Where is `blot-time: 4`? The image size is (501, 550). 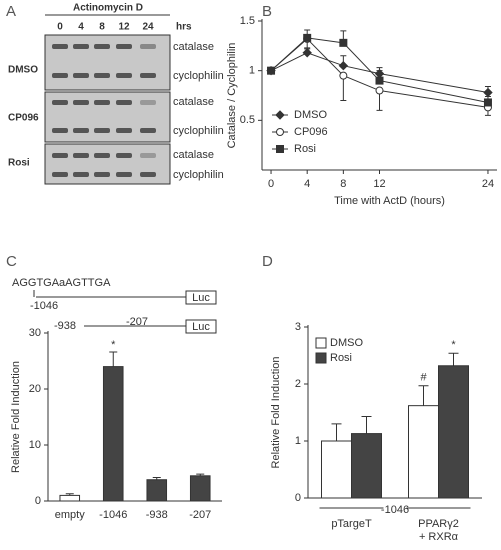
blot-time: 4 is located at coordinates (81, 27).